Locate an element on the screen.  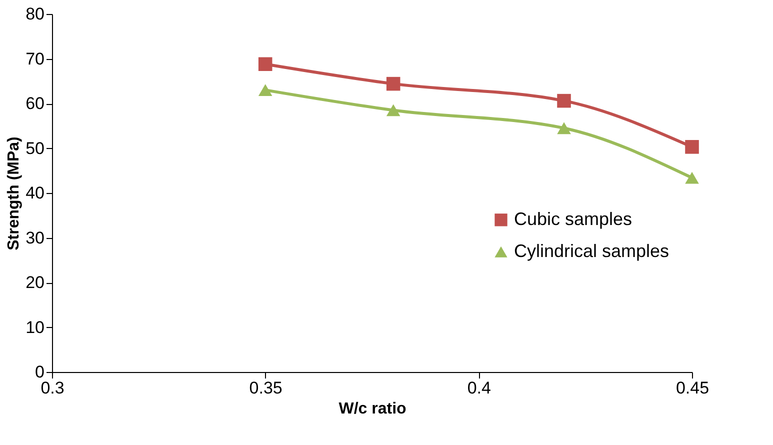
x-tick-label: 0.45 is located at coordinates (693, 388).